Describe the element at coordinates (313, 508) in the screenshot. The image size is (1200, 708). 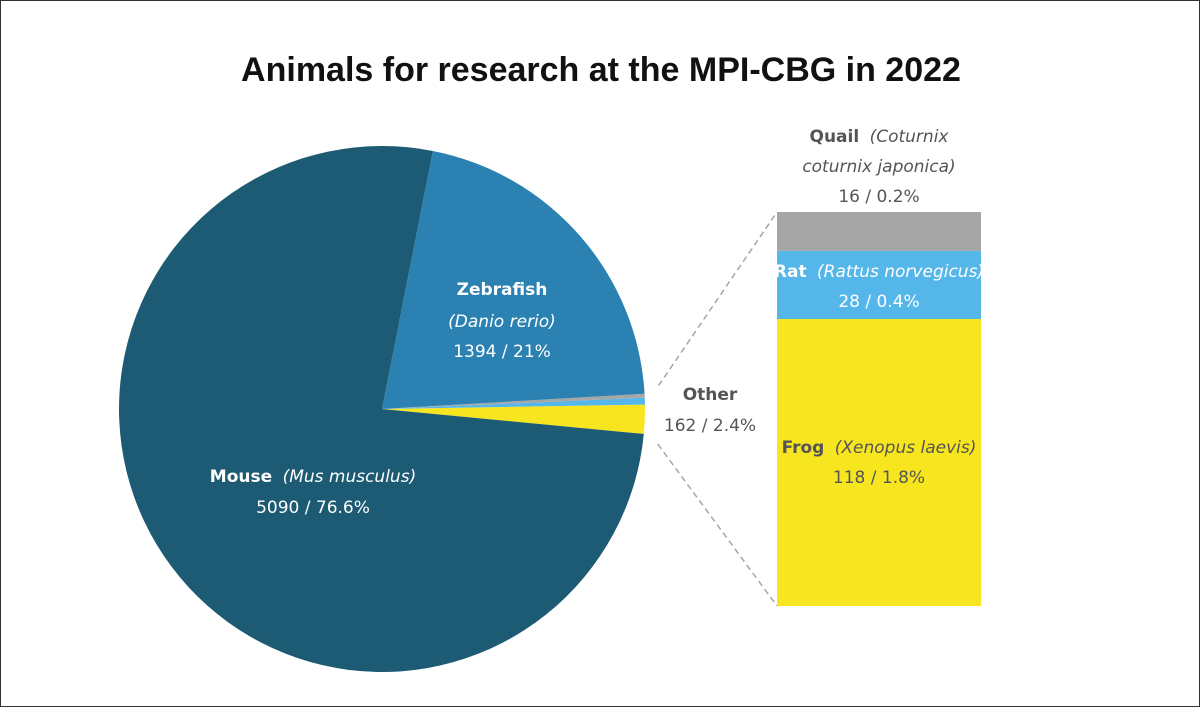
I see `mouse-value-label: 5090 / 76.6%` at that location.